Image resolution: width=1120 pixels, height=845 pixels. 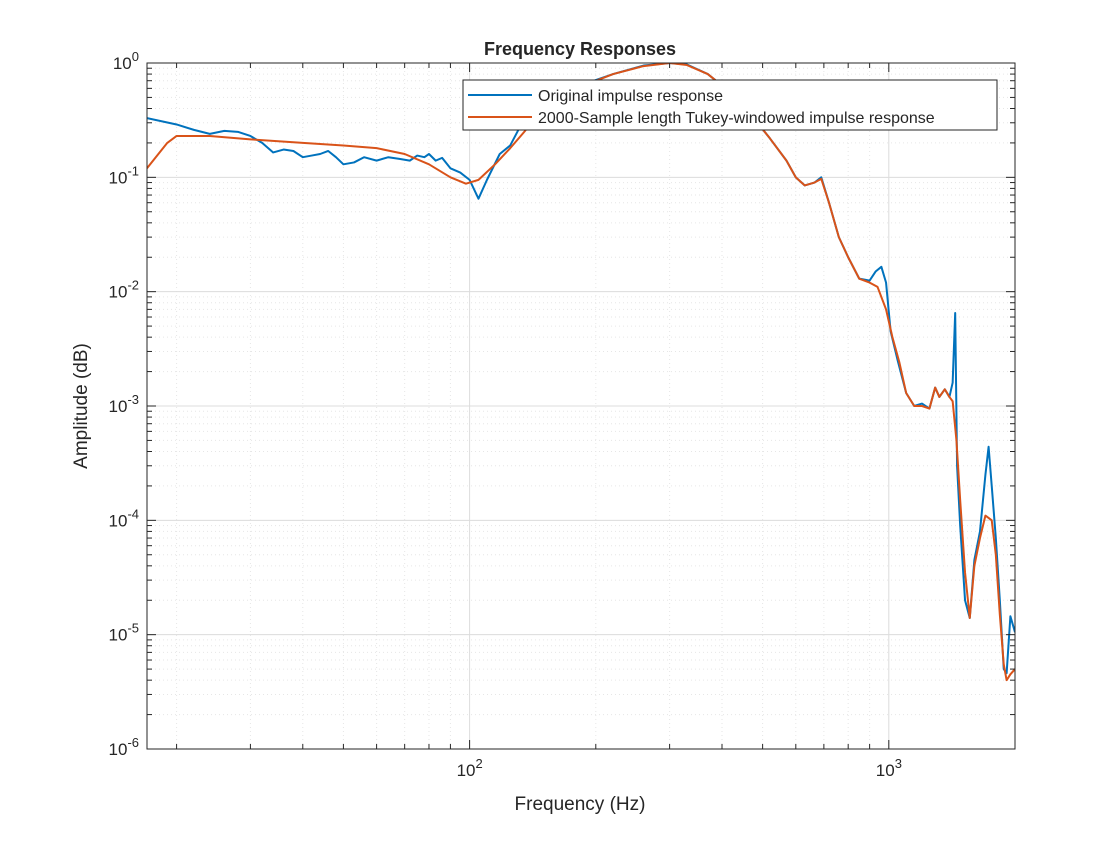 I want to click on y-tick-label: 10⁻³, so click(x=124, y=404).